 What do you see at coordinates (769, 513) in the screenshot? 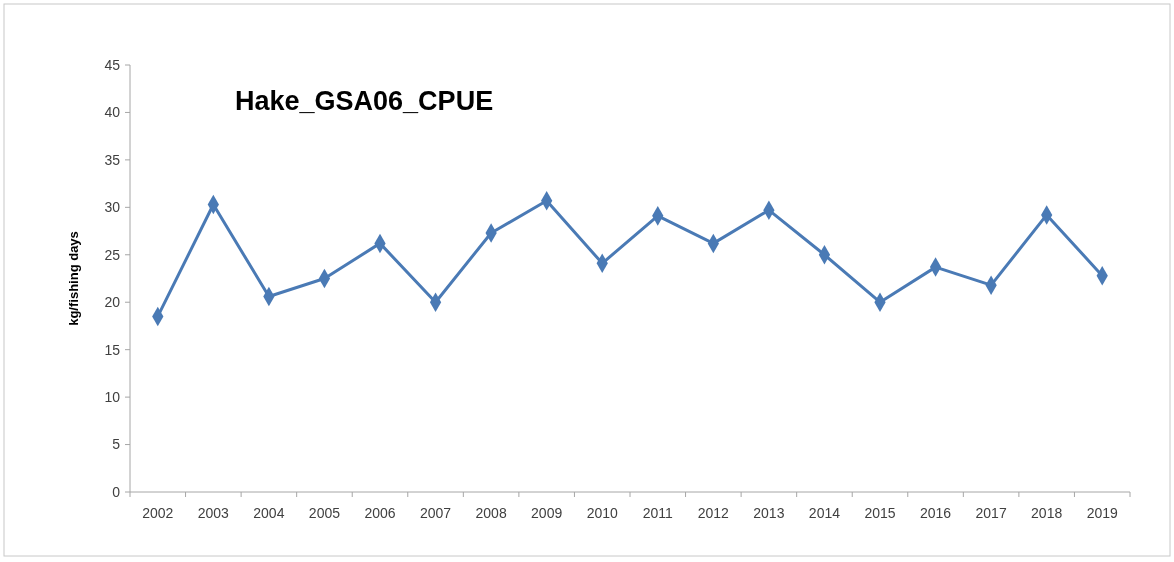
I see `x-tick-label: 2013` at bounding box center [769, 513].